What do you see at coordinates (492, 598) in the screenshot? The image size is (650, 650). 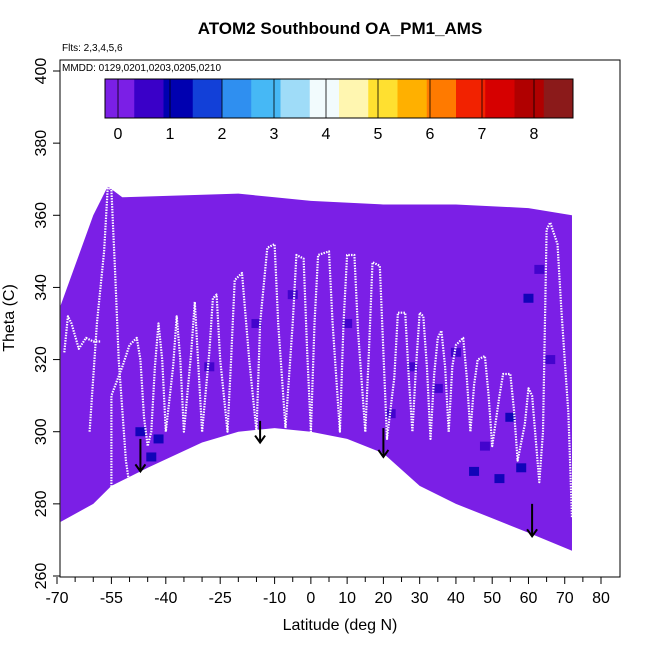 I see `x-tick-label: 50` at bounding box center [492, 598].